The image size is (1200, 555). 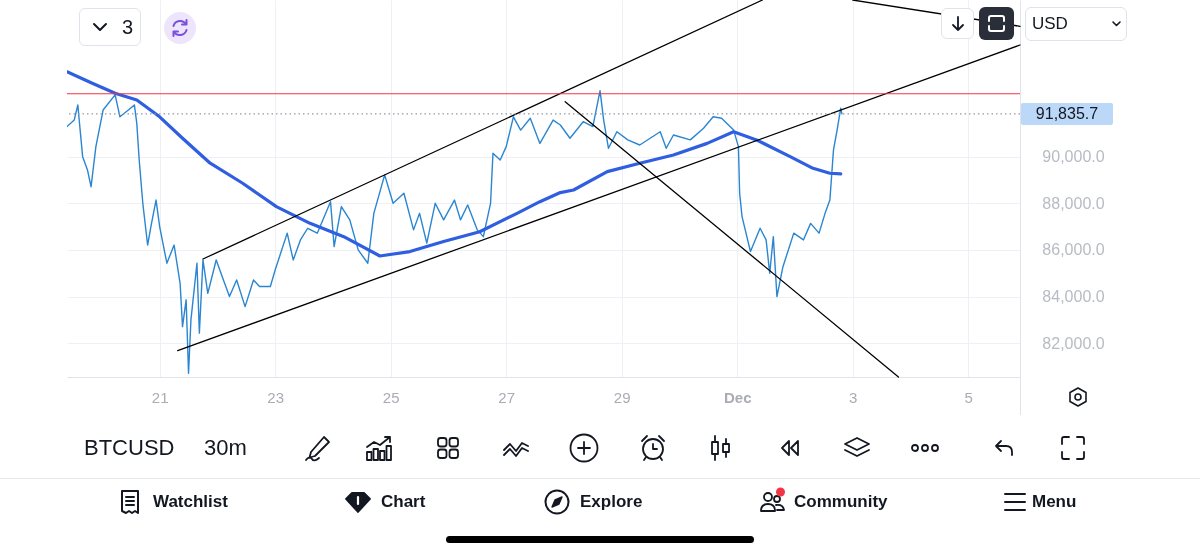 What do you see at coordinates (276, 397) in the screenshot?
I see `x-tick-label: 23` at bounding box center [276, 397].